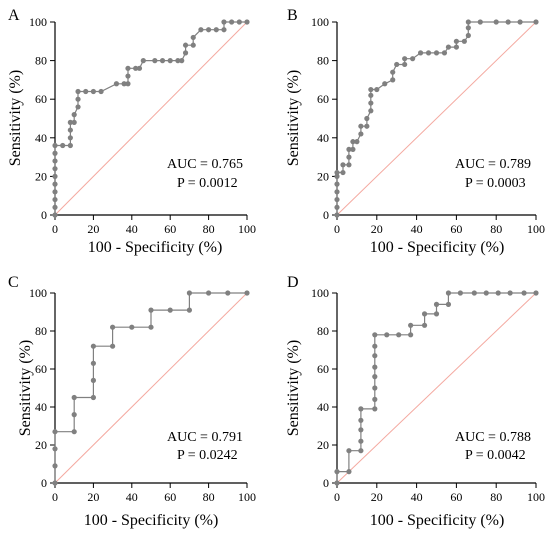  I want to click on auc-annotation: AUC = 0.765, so click(205, 164).